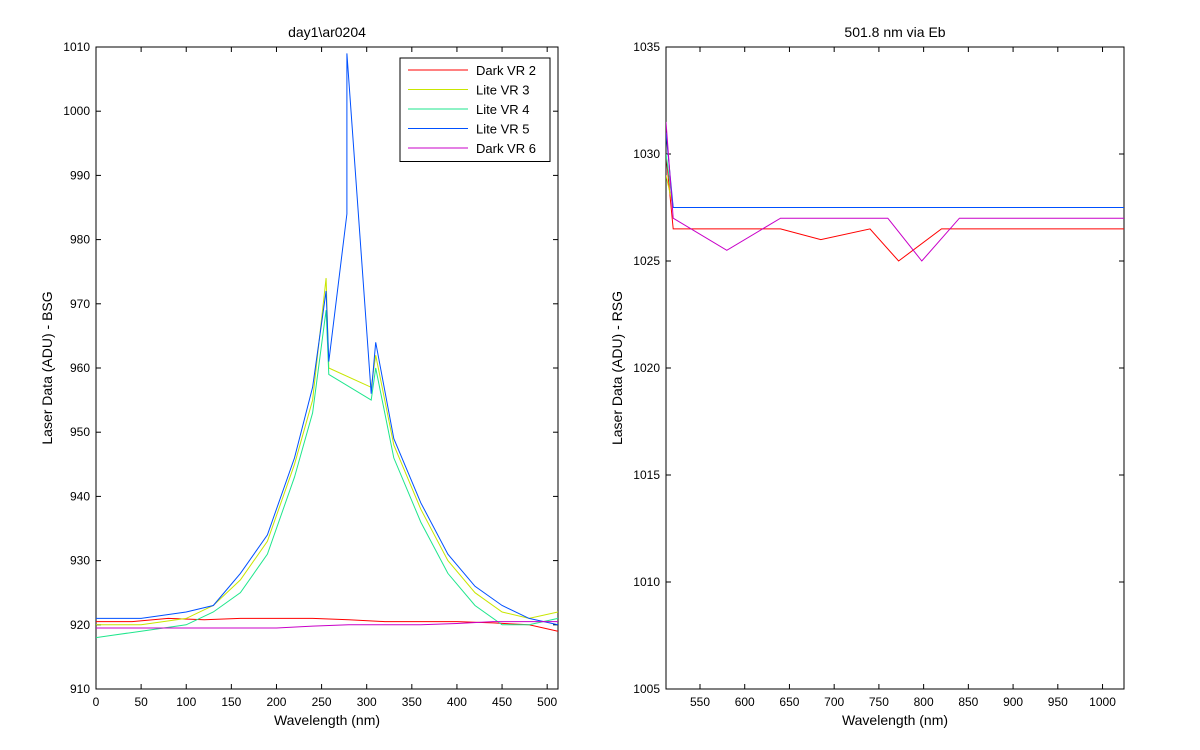  Describe the element at coordinates (700, 702) in the screenshot. I see `x-tick-label: 550` at that location.